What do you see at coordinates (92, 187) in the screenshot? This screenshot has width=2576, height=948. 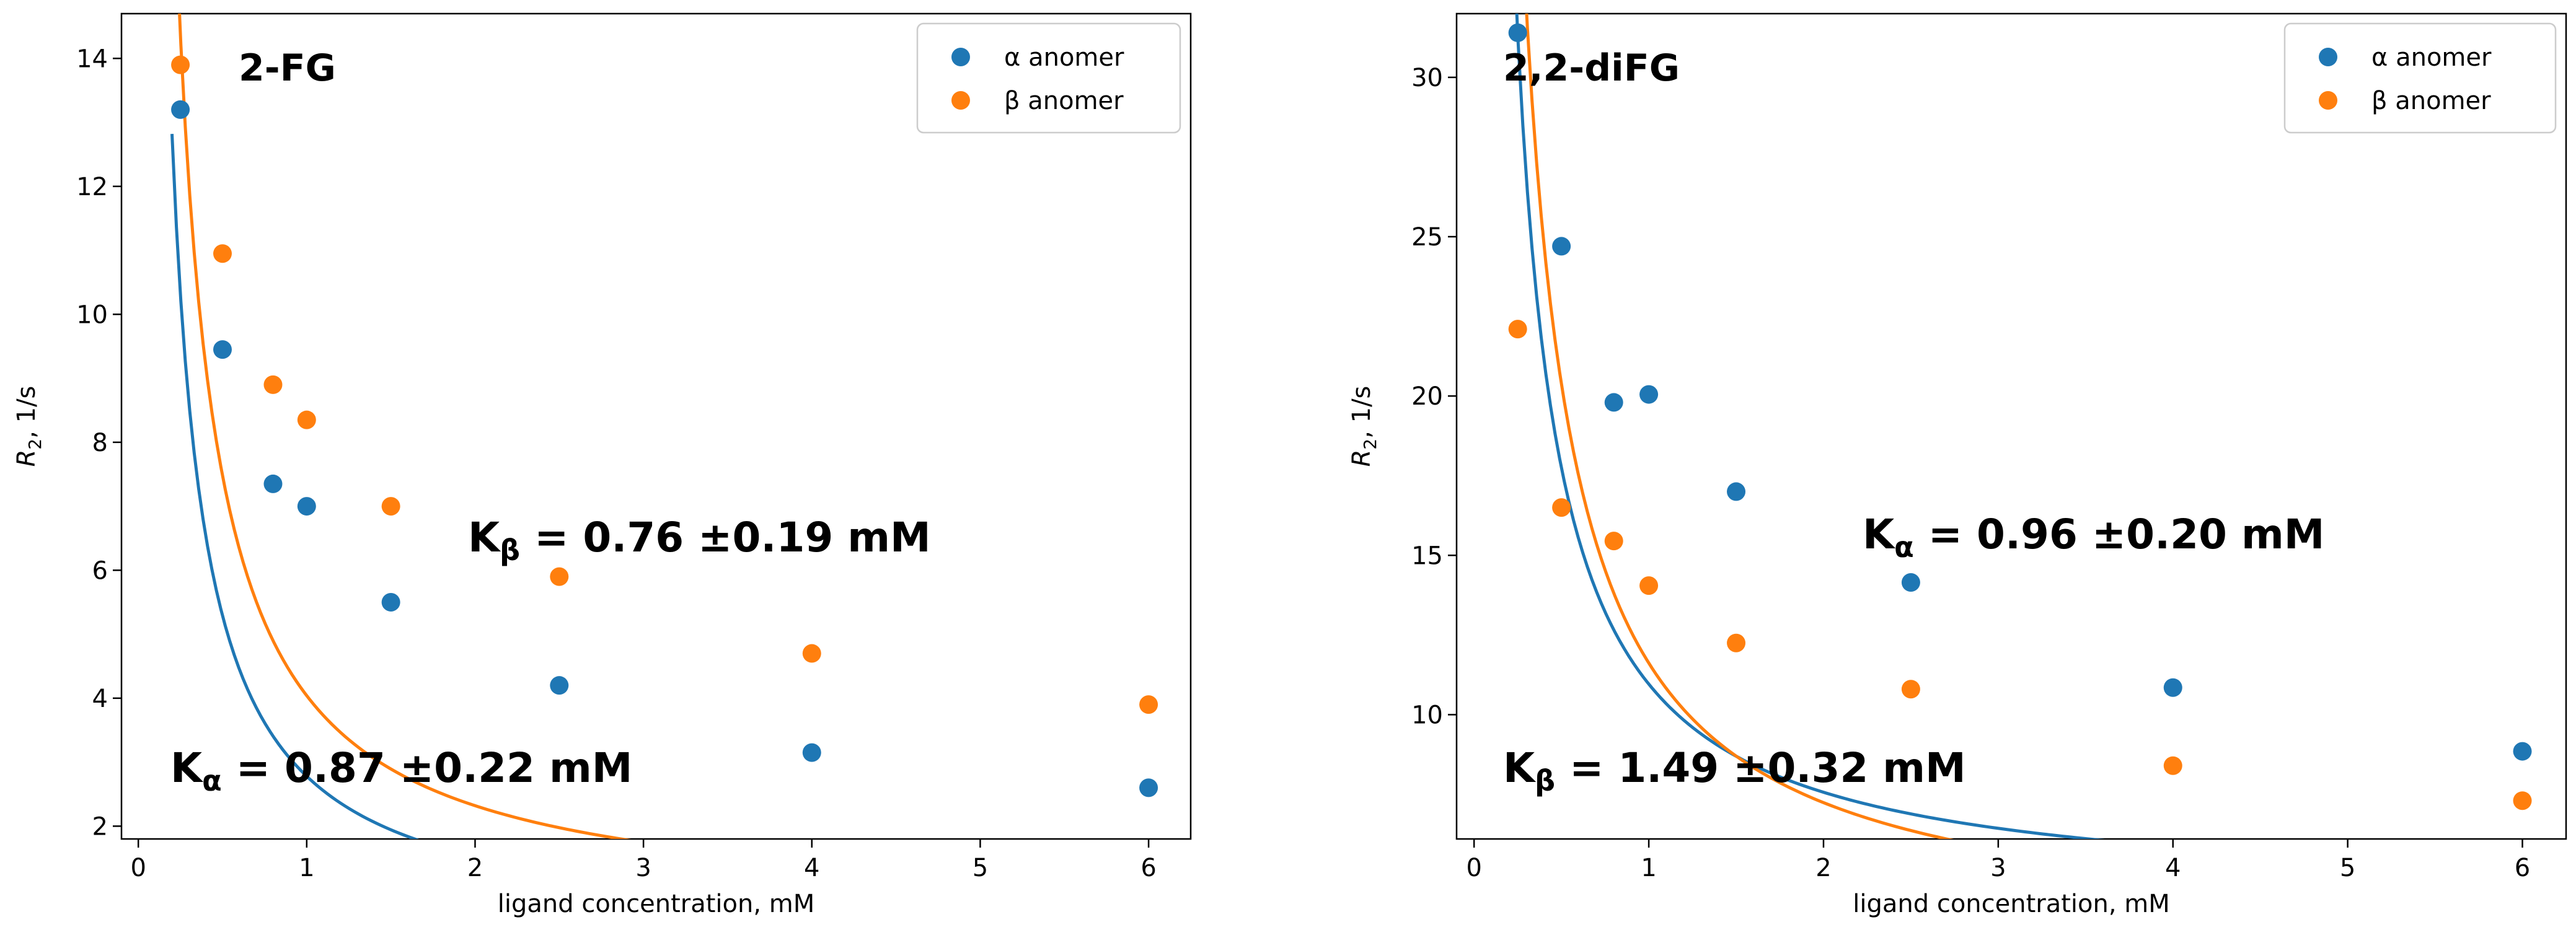 I see `y-tick-label: 12` at bounding box center [92, 187].